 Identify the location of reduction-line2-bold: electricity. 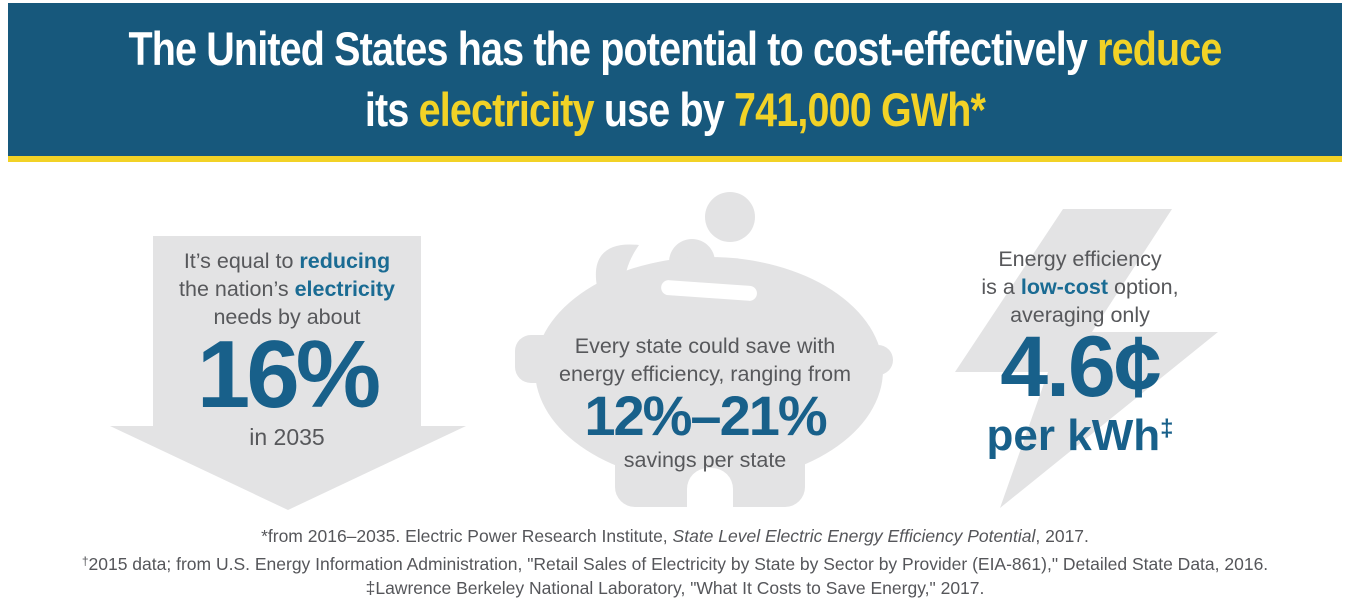
(344, 289).